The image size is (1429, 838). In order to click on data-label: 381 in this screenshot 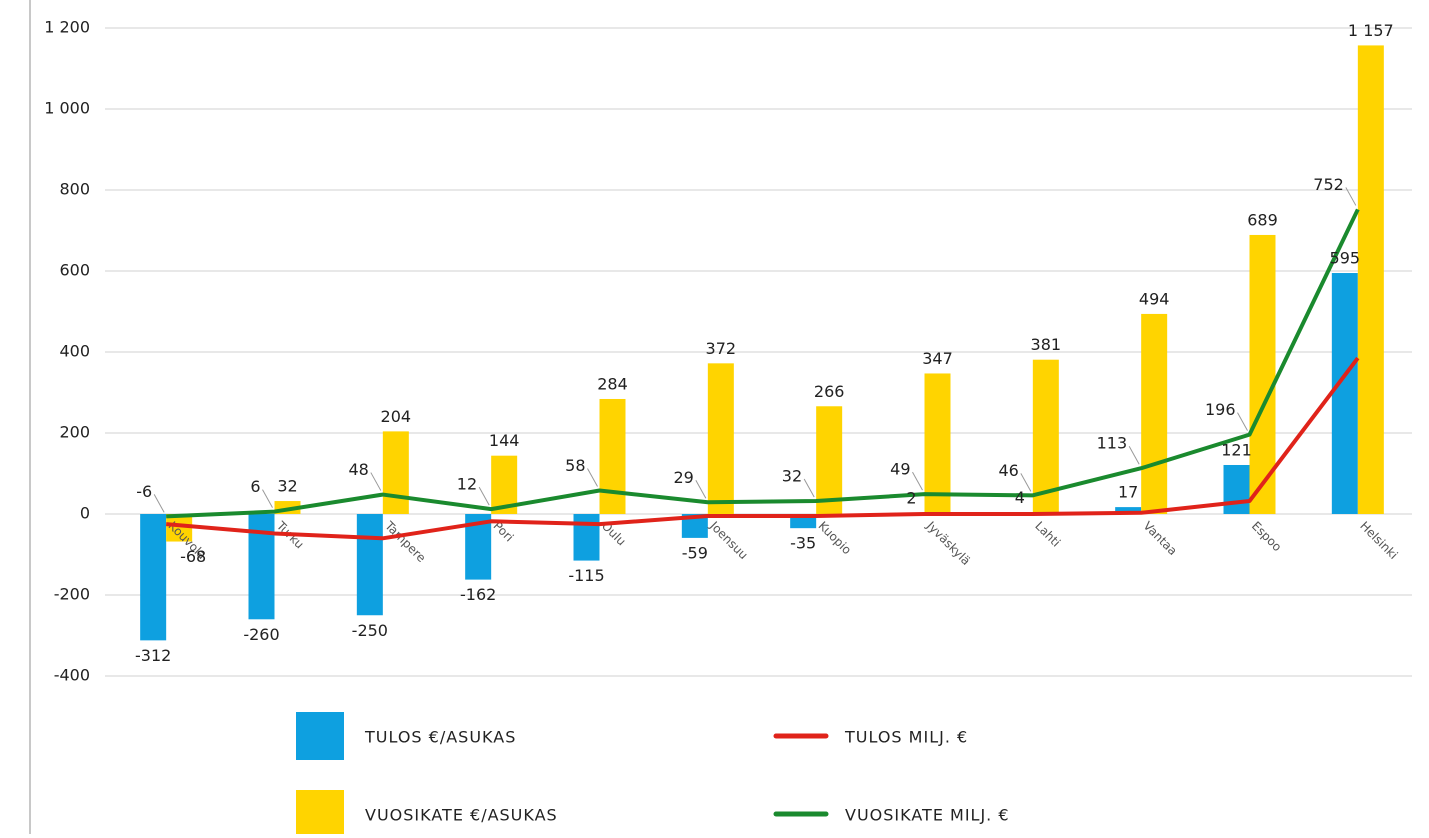, I will do `click(1046, 344)`.